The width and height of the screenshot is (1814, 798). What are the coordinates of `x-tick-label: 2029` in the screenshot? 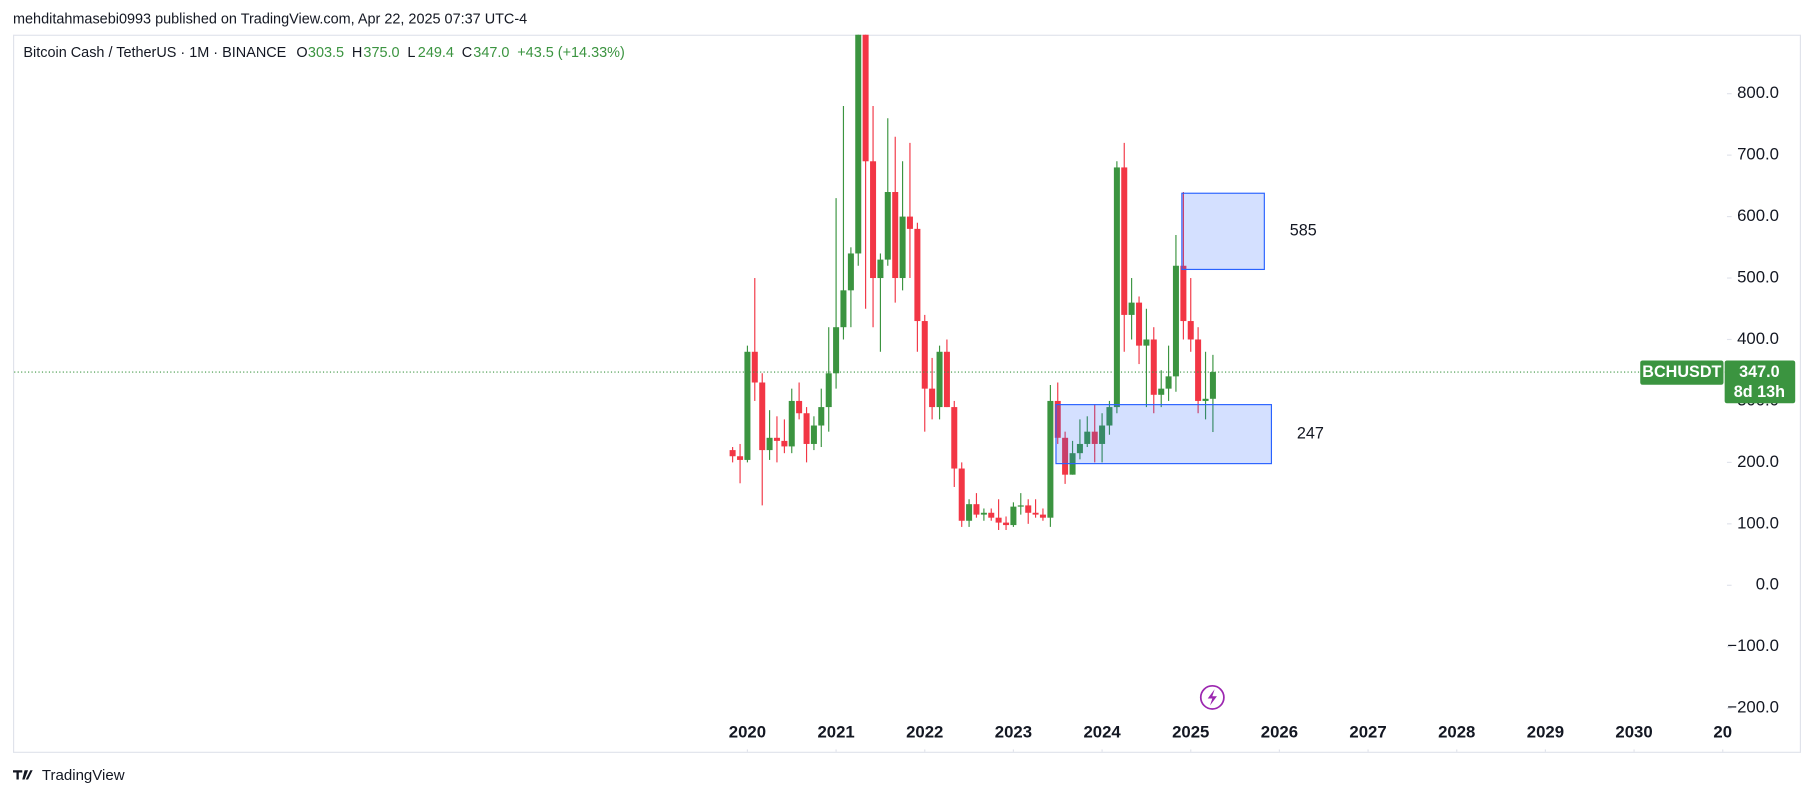 It's located at (1545, 732).